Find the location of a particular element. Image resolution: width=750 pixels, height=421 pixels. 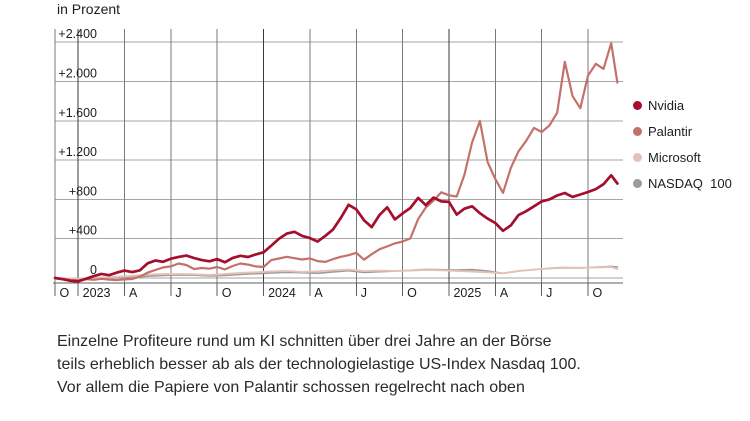

x-tick-label: 2023 is located at coordinates (97, 293).